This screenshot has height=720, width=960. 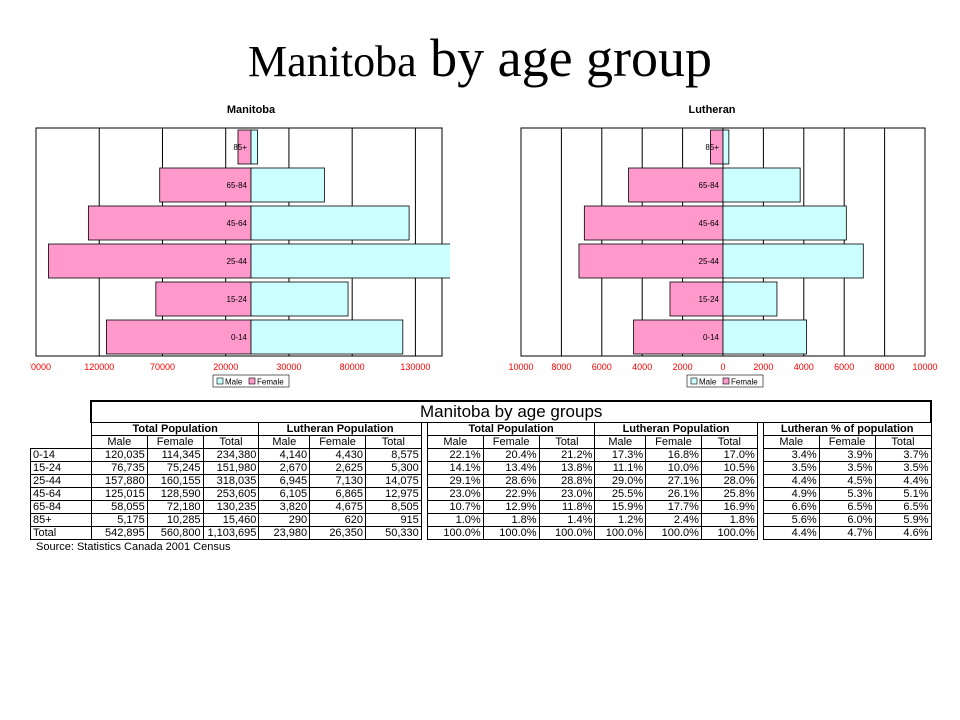 What do you see at coordinates (847, 481) in the screenshot?
I see `table-cell: 4.5%` at bounding box center [847, 481].